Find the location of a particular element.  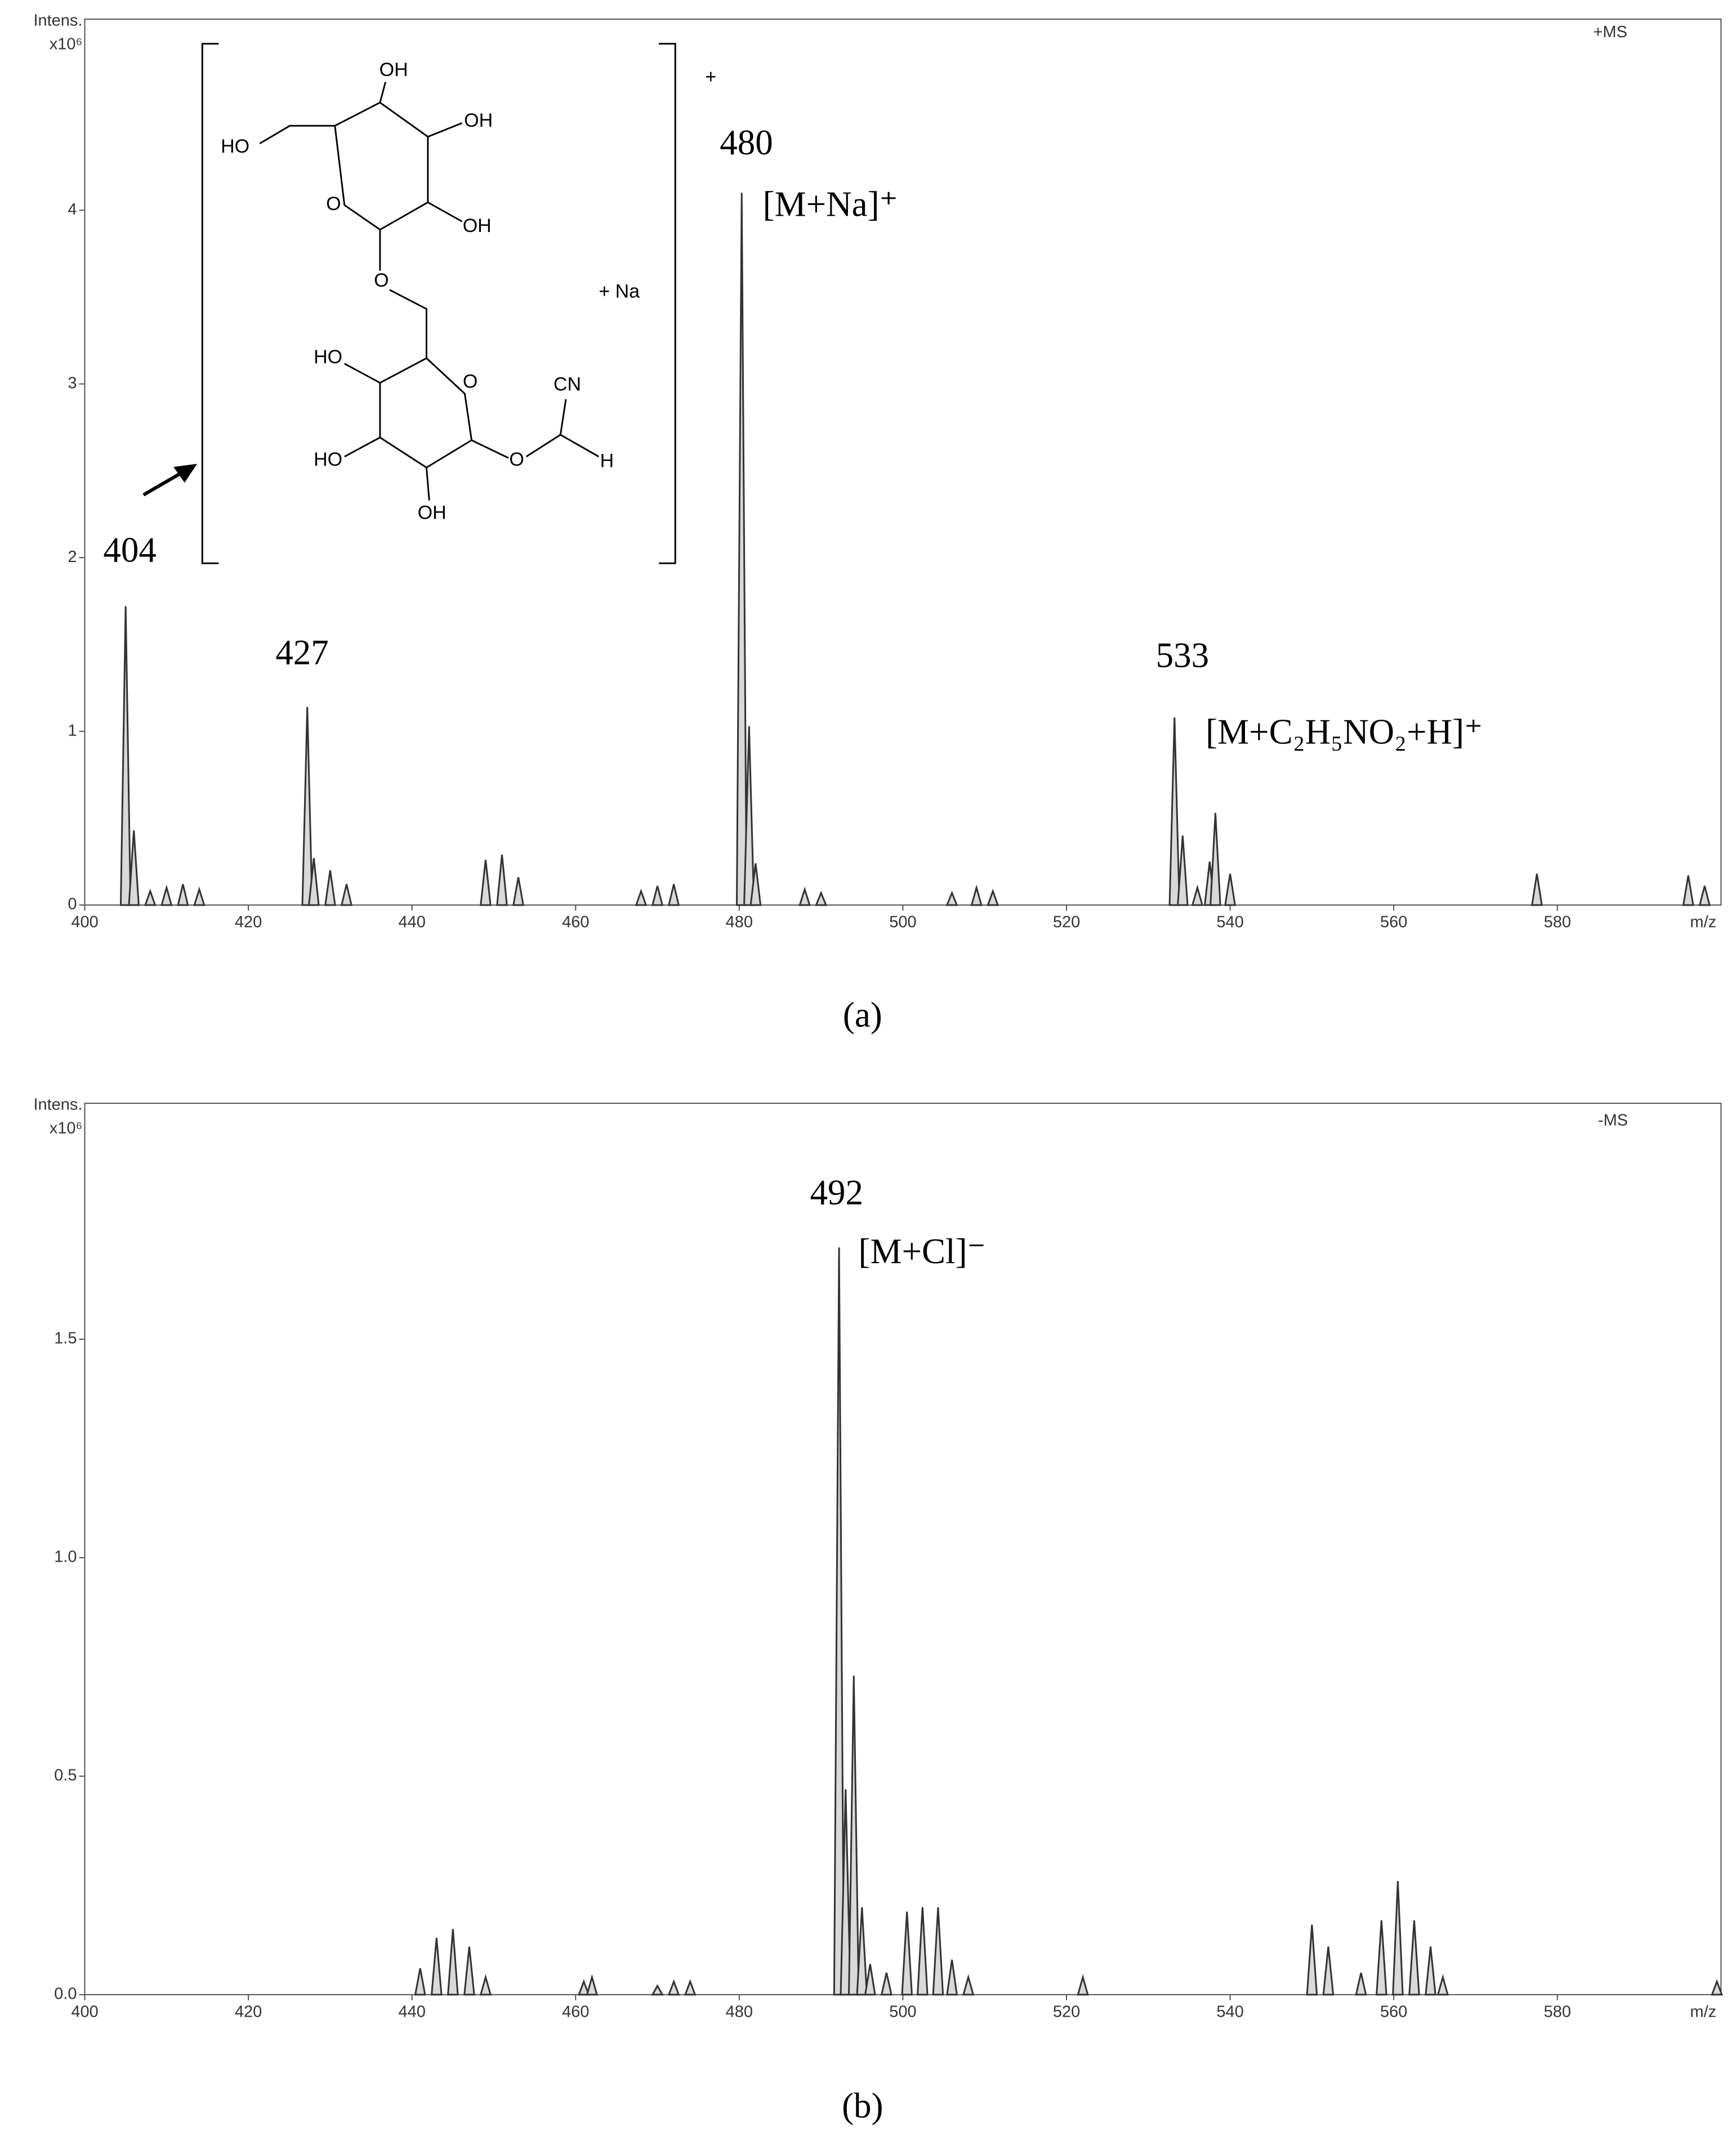

peak-annotation: 427 is located at coordinates (302, 653).